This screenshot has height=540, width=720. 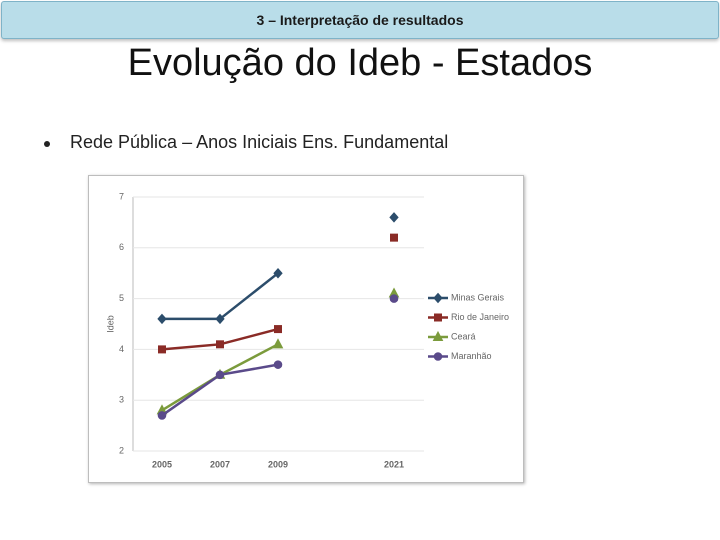 I want to click on y-tick-label: 2, so click(x=121, y=450).